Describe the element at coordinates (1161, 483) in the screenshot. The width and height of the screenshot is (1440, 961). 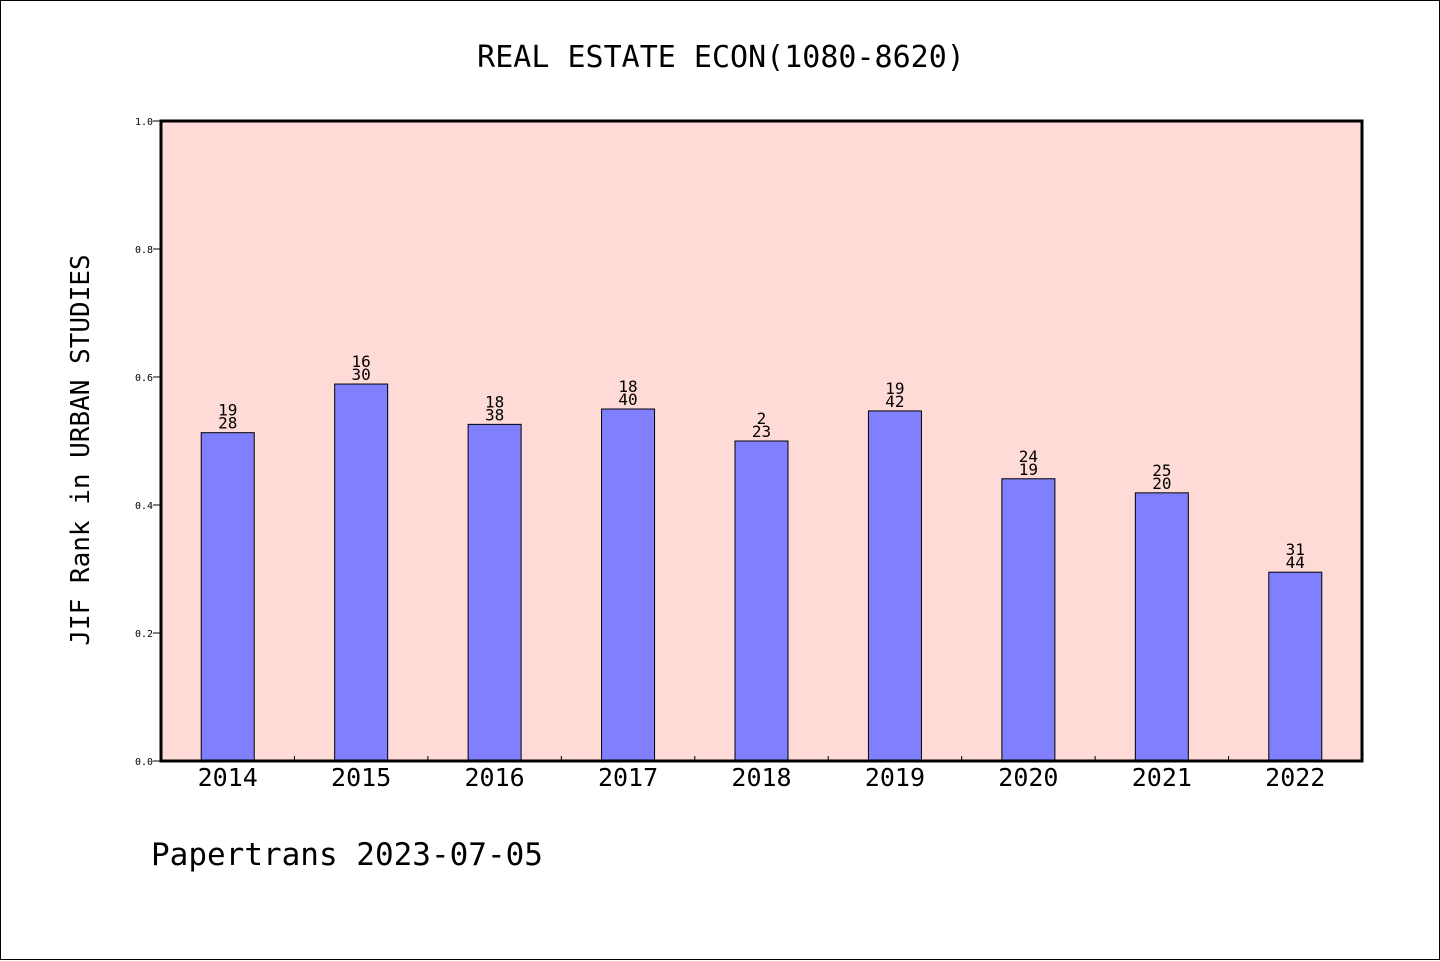
I see `bar-label-bottom: 20` at that location.